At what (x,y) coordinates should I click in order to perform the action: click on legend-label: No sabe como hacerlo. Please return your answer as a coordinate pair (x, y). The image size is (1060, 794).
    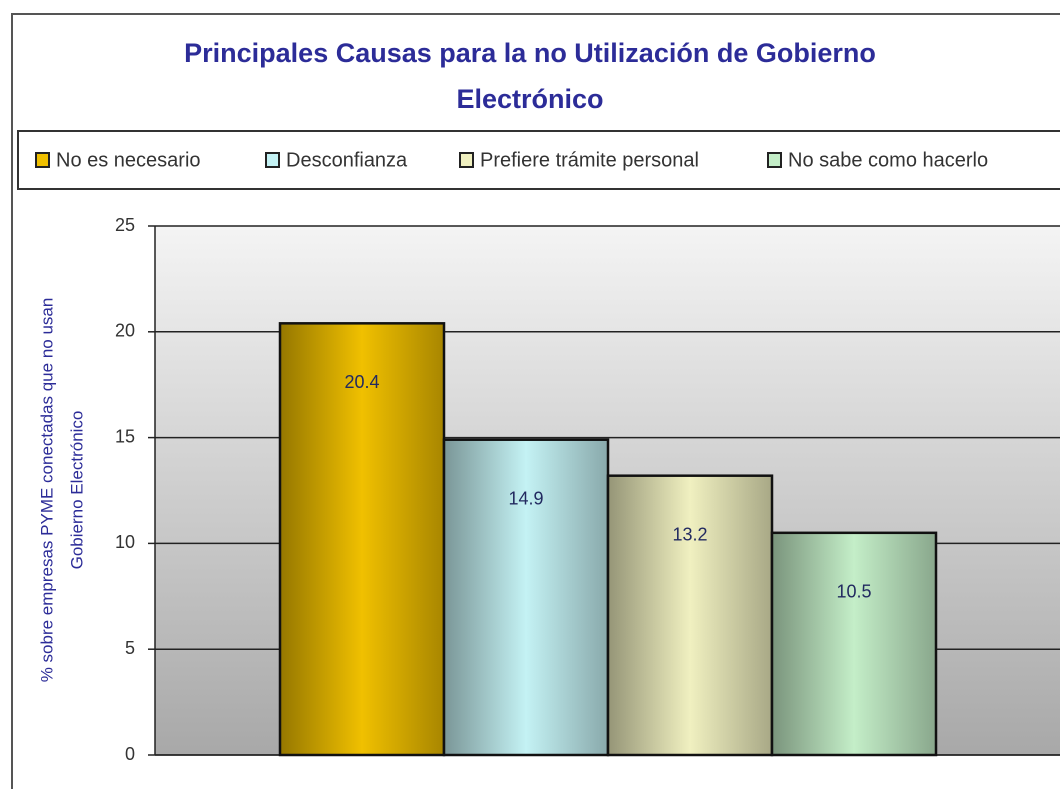
    Looking at the image, I should click on (888, 160).